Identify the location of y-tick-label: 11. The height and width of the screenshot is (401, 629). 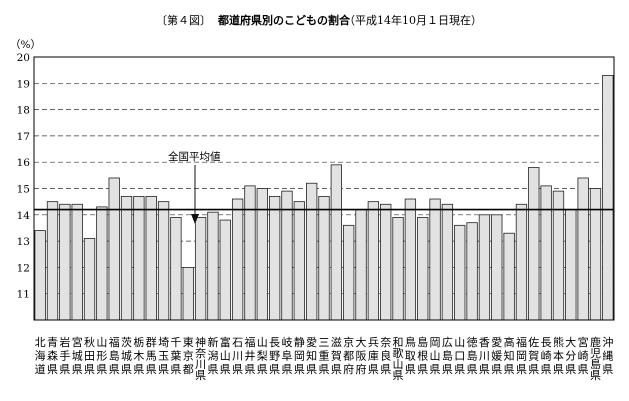
(23, 295).